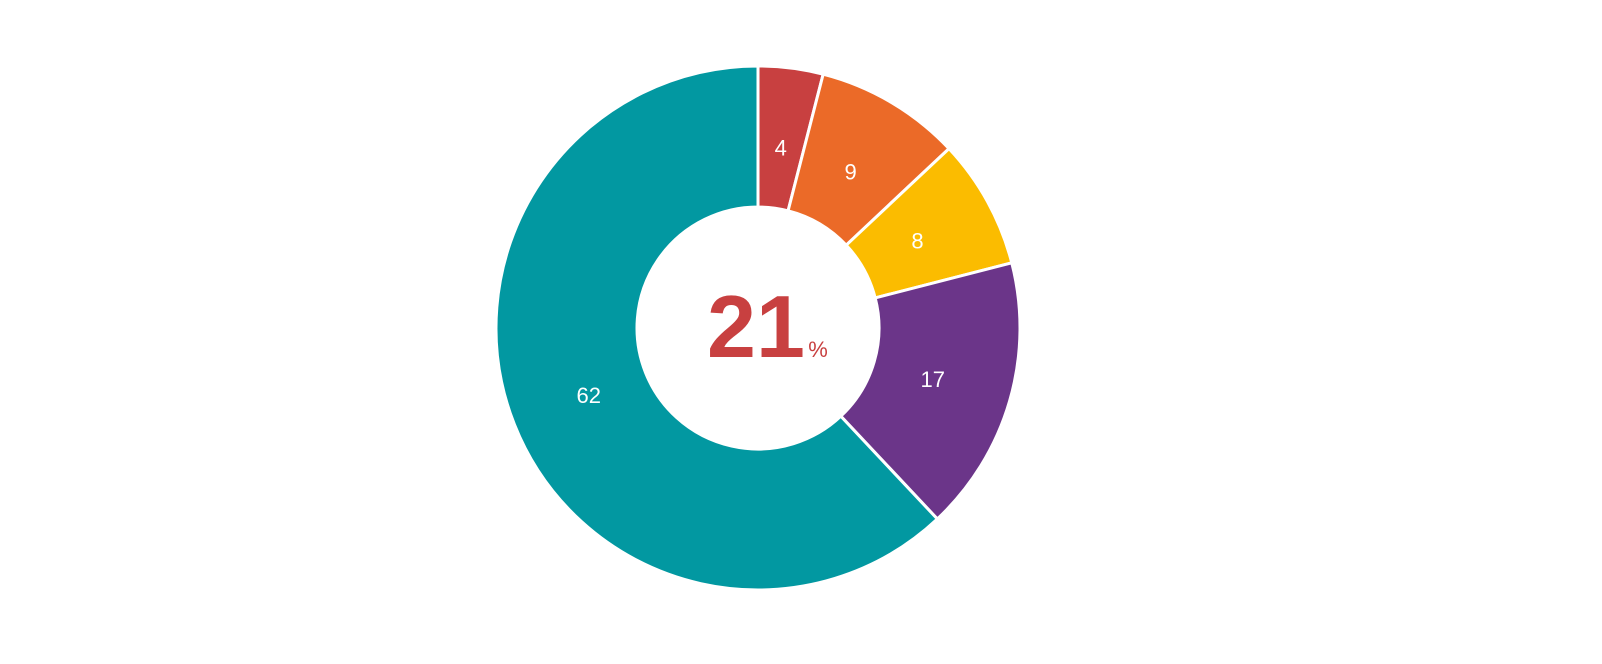 The height and width of the screenshot is (664, 1602). What do you see at coordinates (761, 271) in the screenshot?
I see `slice-labels: 4 9 8 17 62` at bounding box center [761, 271].